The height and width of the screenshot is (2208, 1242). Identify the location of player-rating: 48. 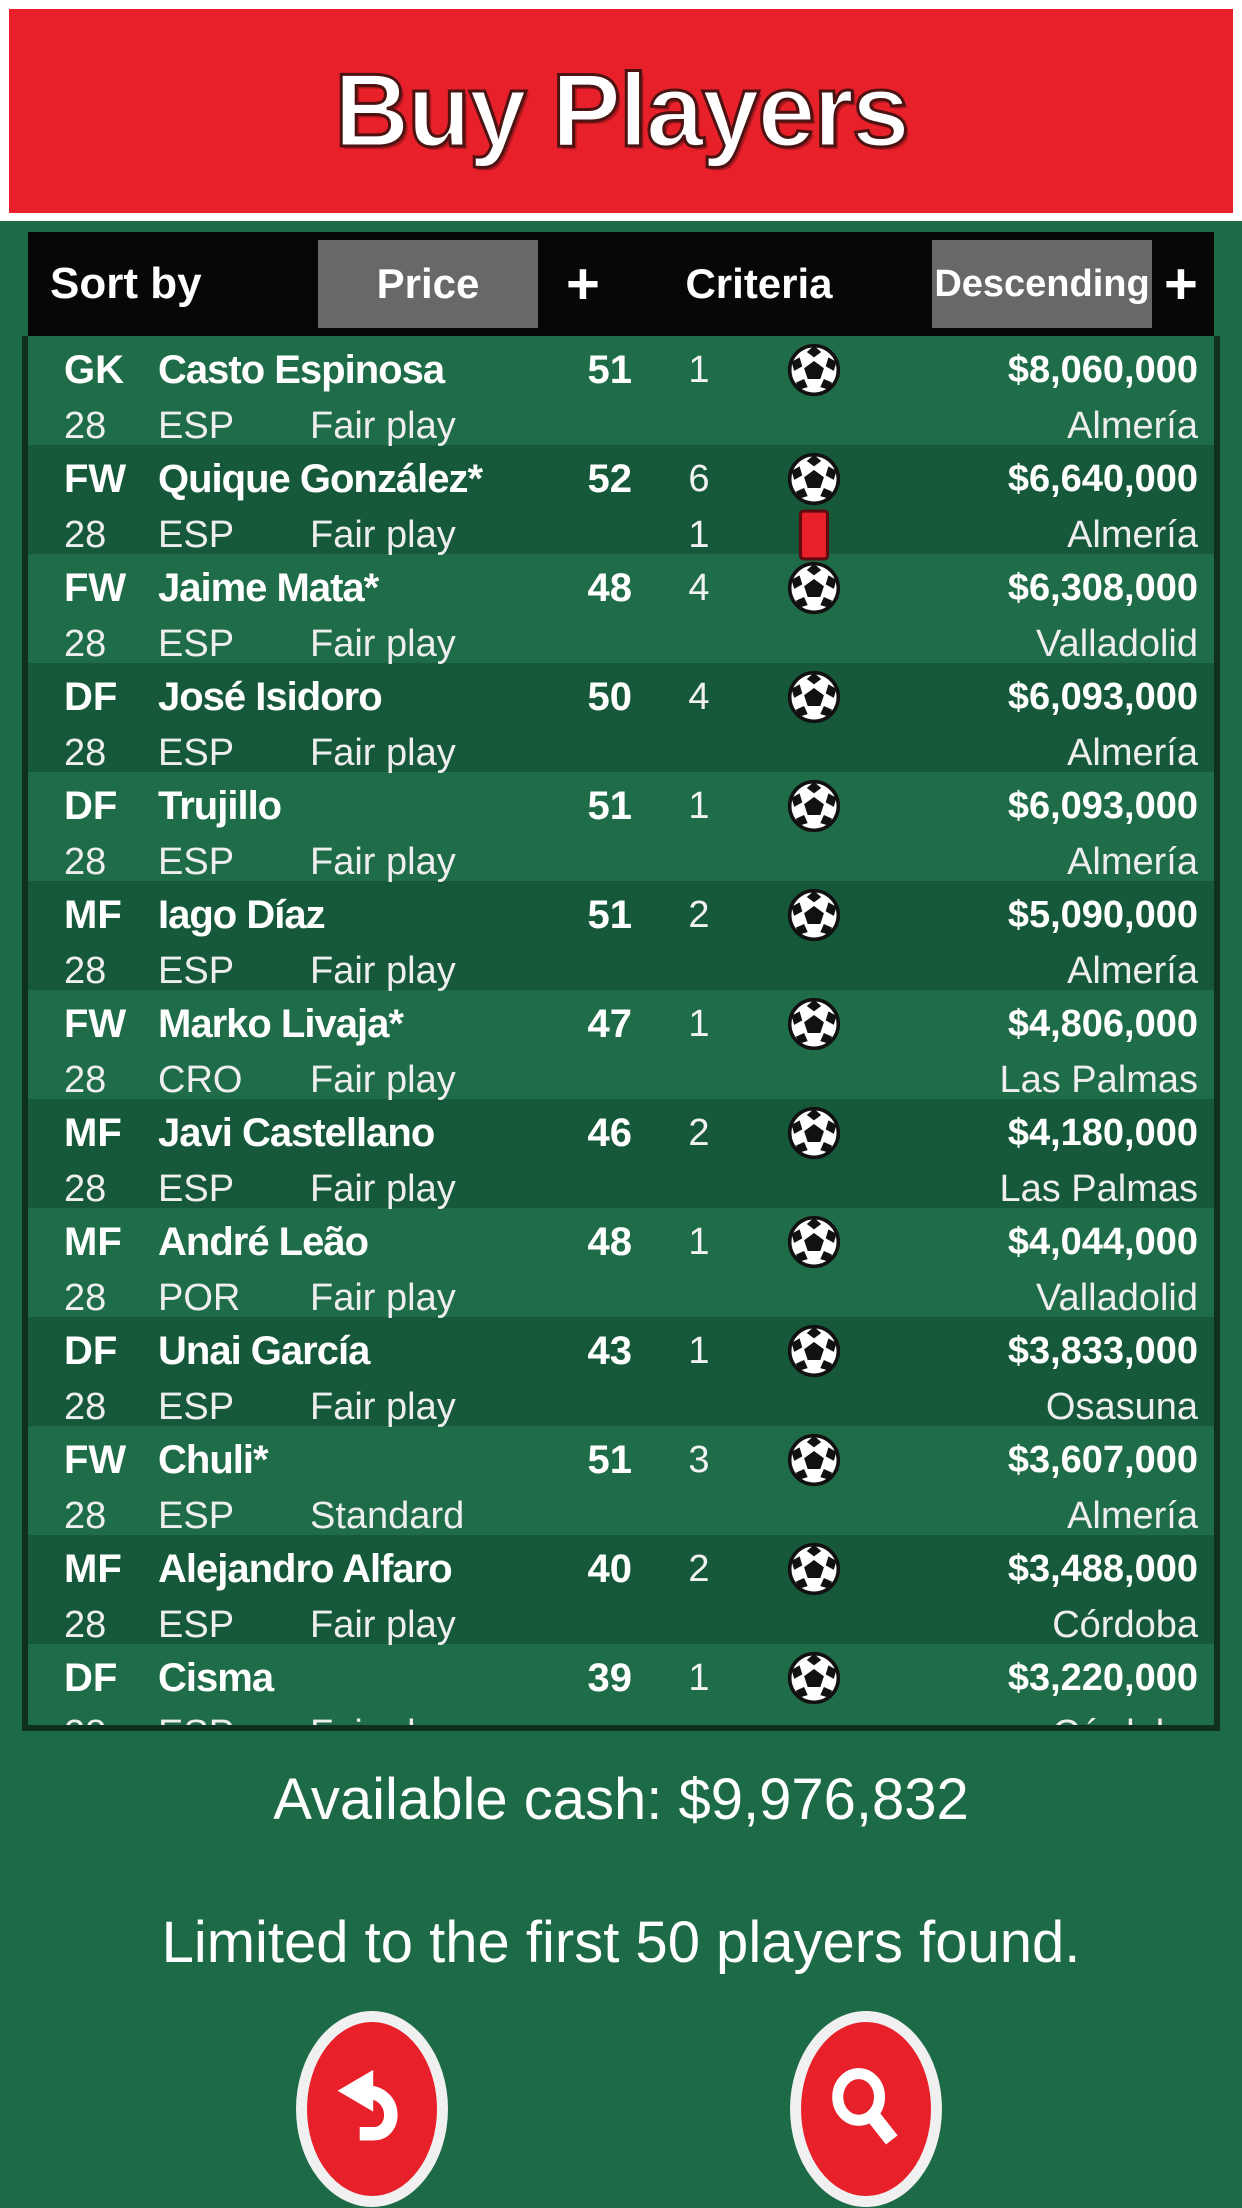
(610, 1241).